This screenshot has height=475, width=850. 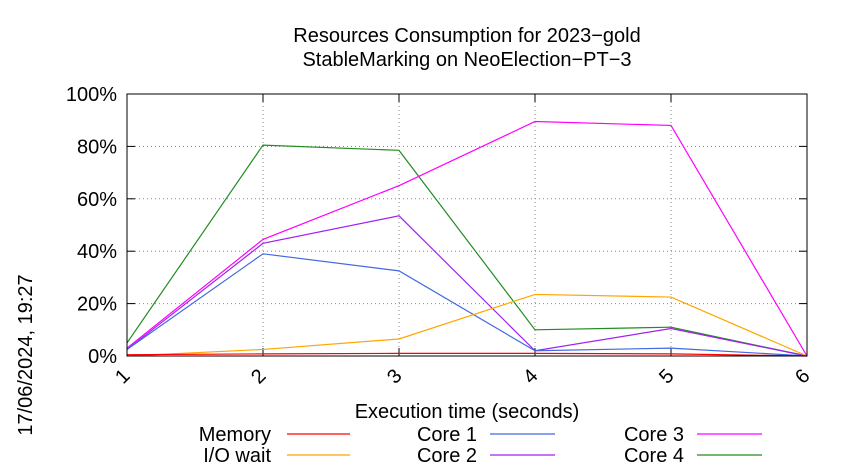 I want to click on legend-label-core-4: Core 4, so click(x=654, y=456).